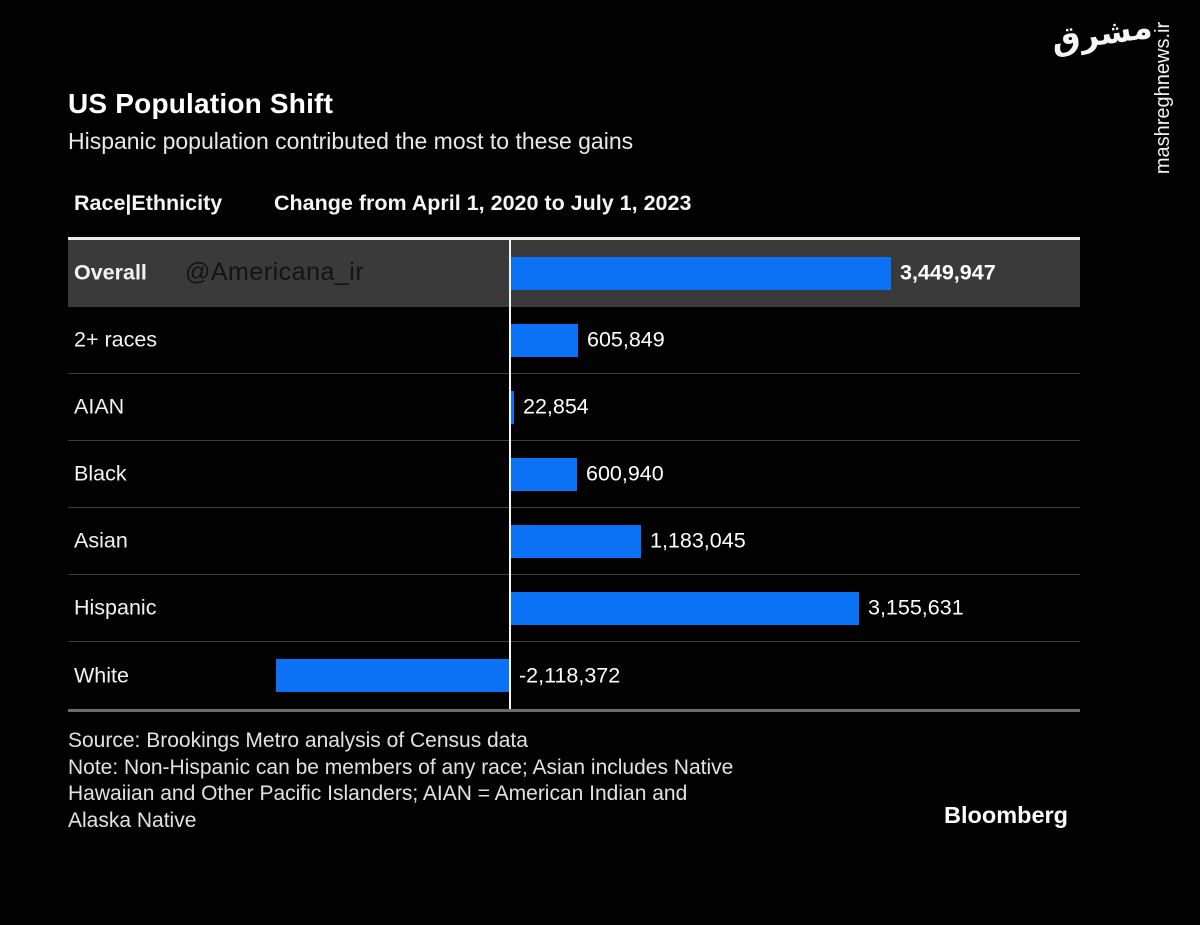 The image size is (1200, 925). Describe the element at coordinates (100, 473) in the screenshot. I see `row-label: Black` at that location.